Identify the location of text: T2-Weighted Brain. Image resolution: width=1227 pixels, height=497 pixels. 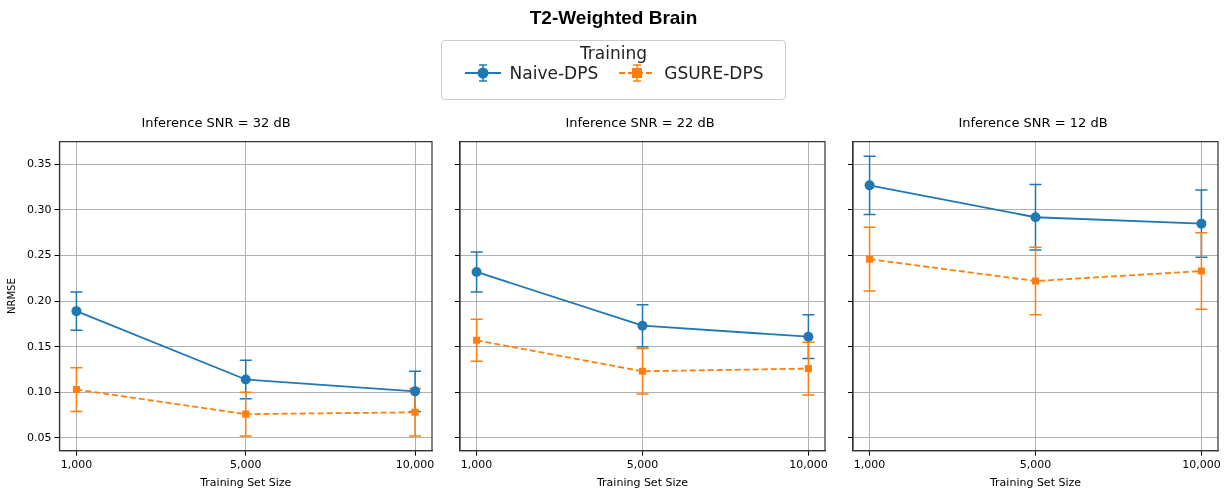
(613, 18).